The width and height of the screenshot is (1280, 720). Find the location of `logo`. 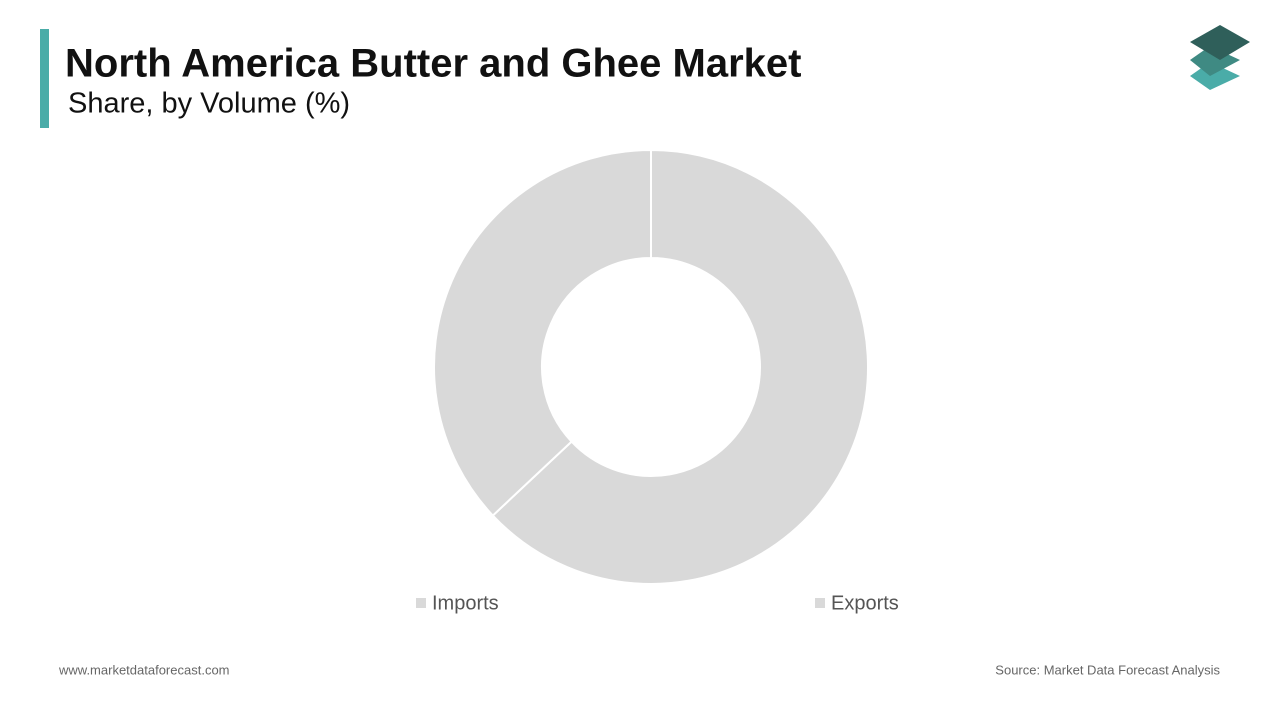

logo is located at coordinates (1220, 57).